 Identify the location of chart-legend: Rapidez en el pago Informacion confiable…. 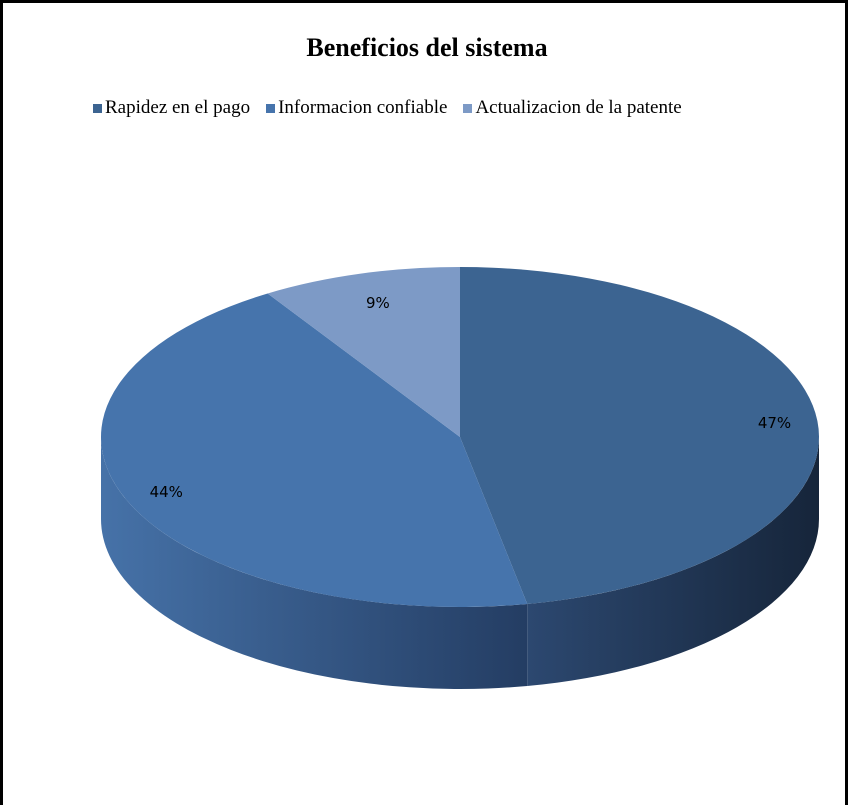
(387, 108).